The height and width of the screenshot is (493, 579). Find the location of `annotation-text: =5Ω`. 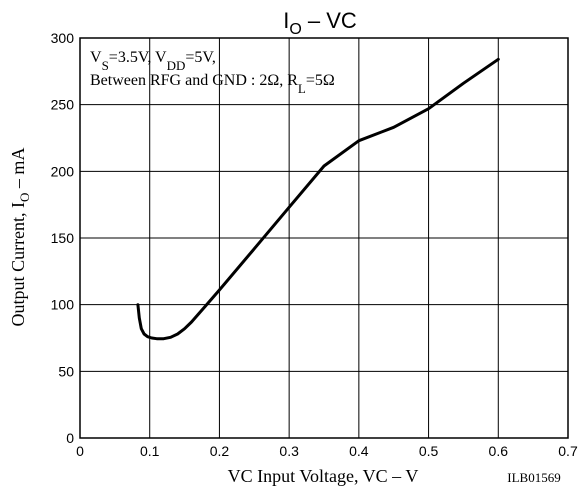

annotation-text: =5Ω is located at coordinates (320, 80).